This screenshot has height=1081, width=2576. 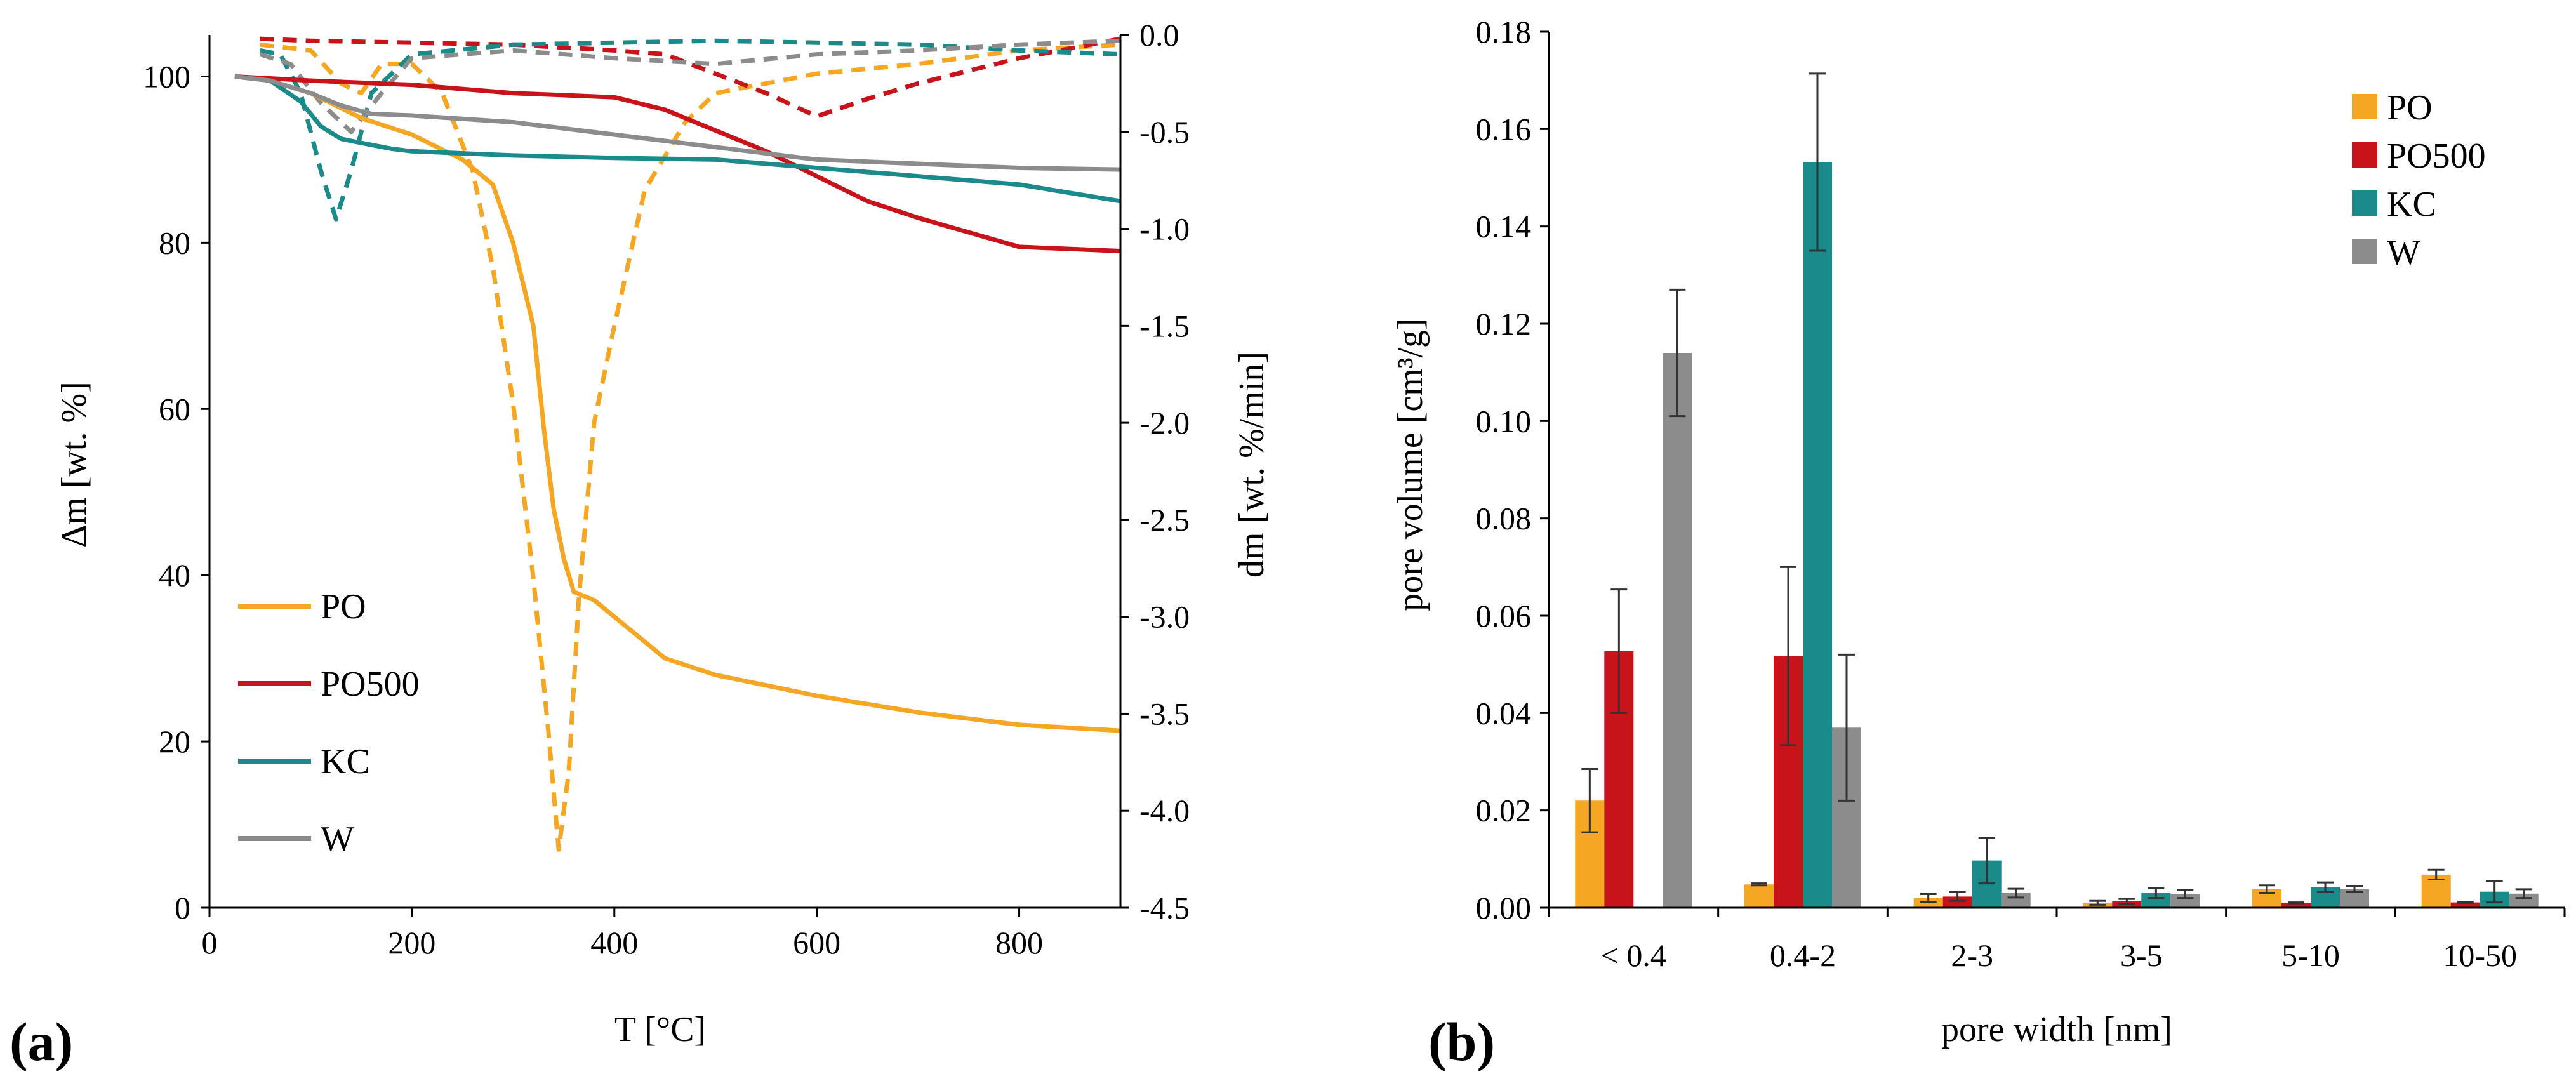 What do you see at coordinates (1504, 615) in the screenshot?
I see `panel-b-y-tick-label: 0.06` at bounding box center [1504, 615].